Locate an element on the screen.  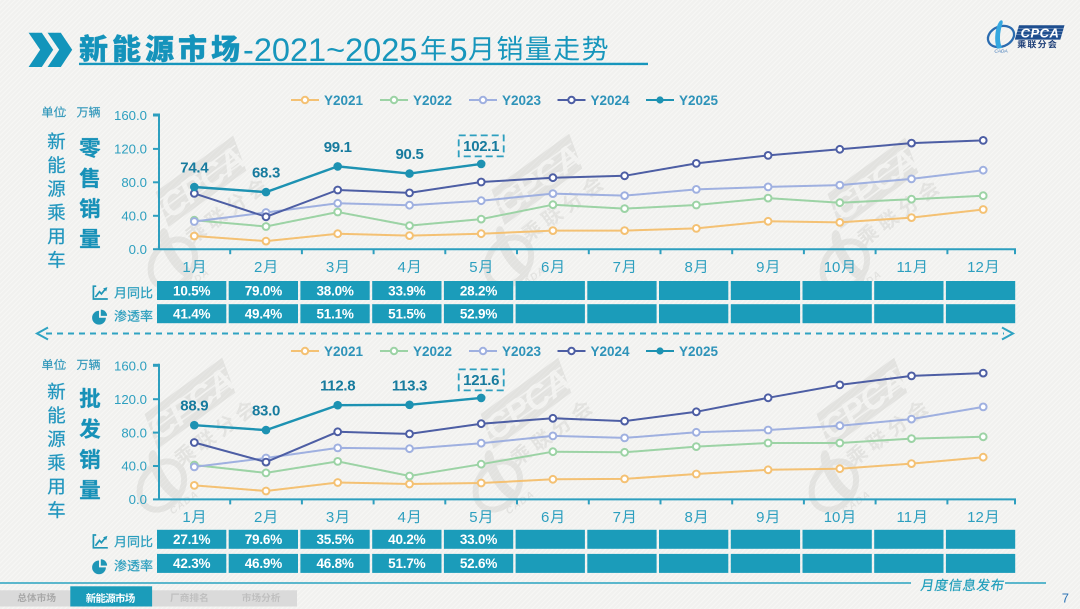
svg-text: 52.6% is located at coordinates (478, 563).